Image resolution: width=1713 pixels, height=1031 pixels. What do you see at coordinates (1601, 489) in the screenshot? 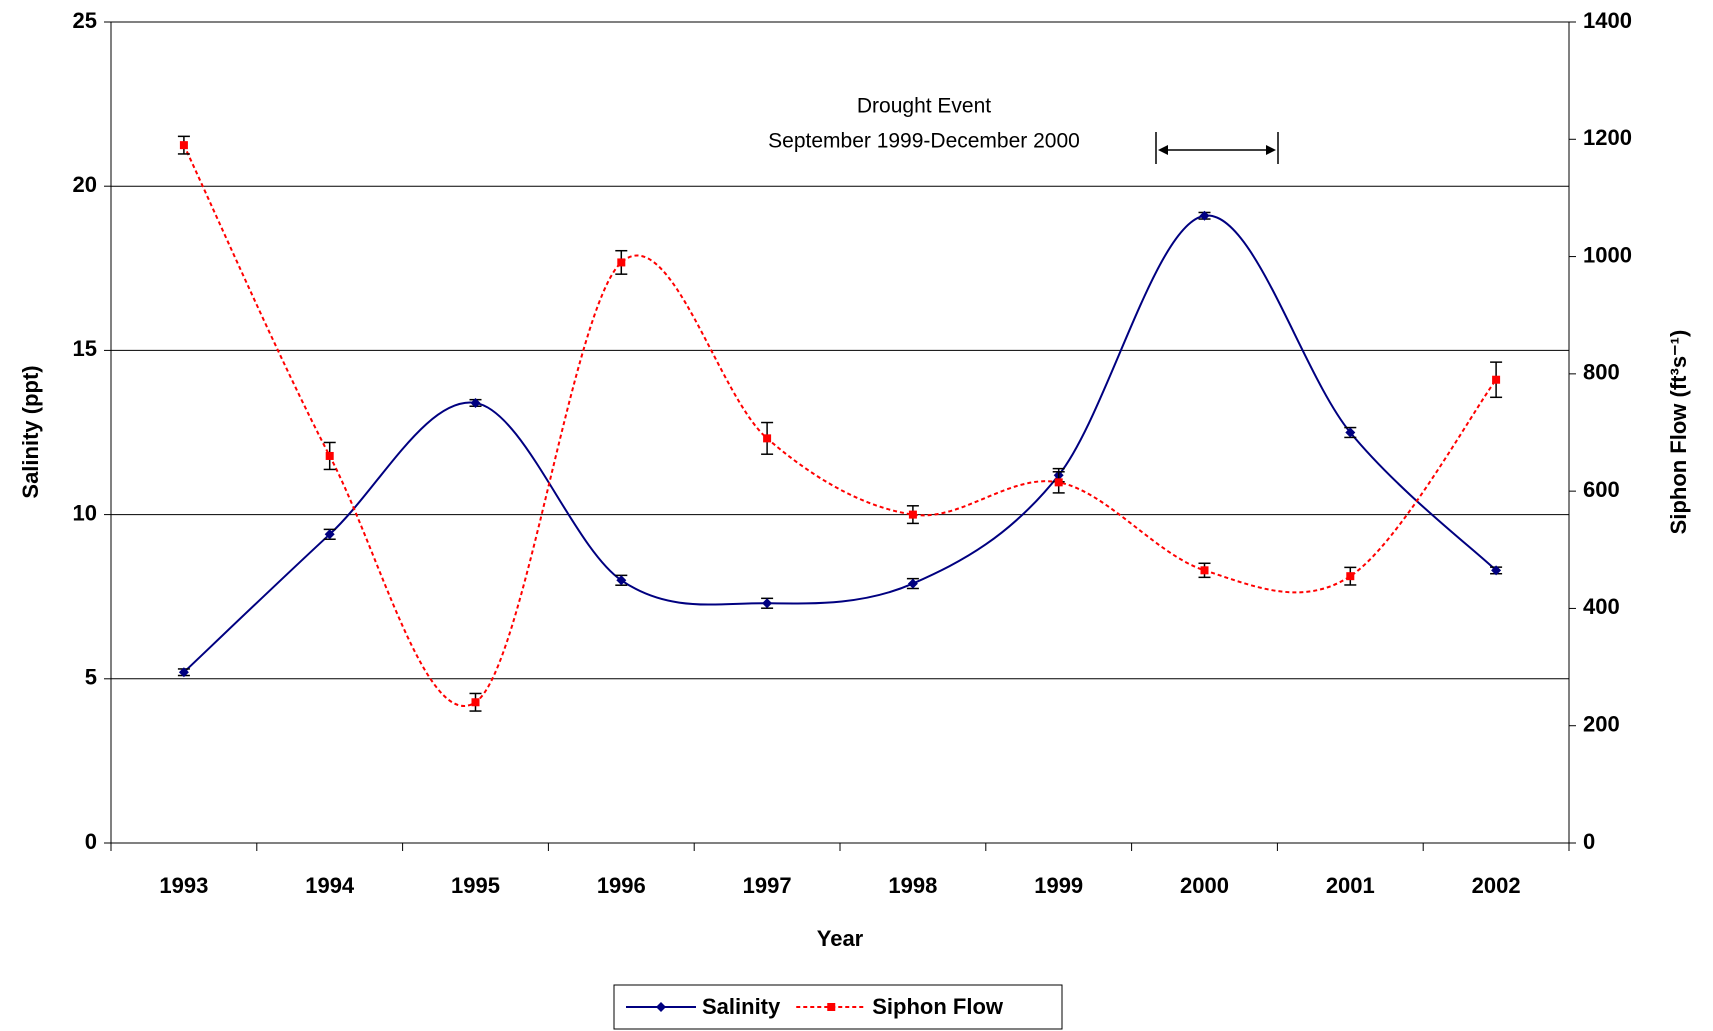
I see `y2-tick-label: 600` at bounding box center [1601, 489].